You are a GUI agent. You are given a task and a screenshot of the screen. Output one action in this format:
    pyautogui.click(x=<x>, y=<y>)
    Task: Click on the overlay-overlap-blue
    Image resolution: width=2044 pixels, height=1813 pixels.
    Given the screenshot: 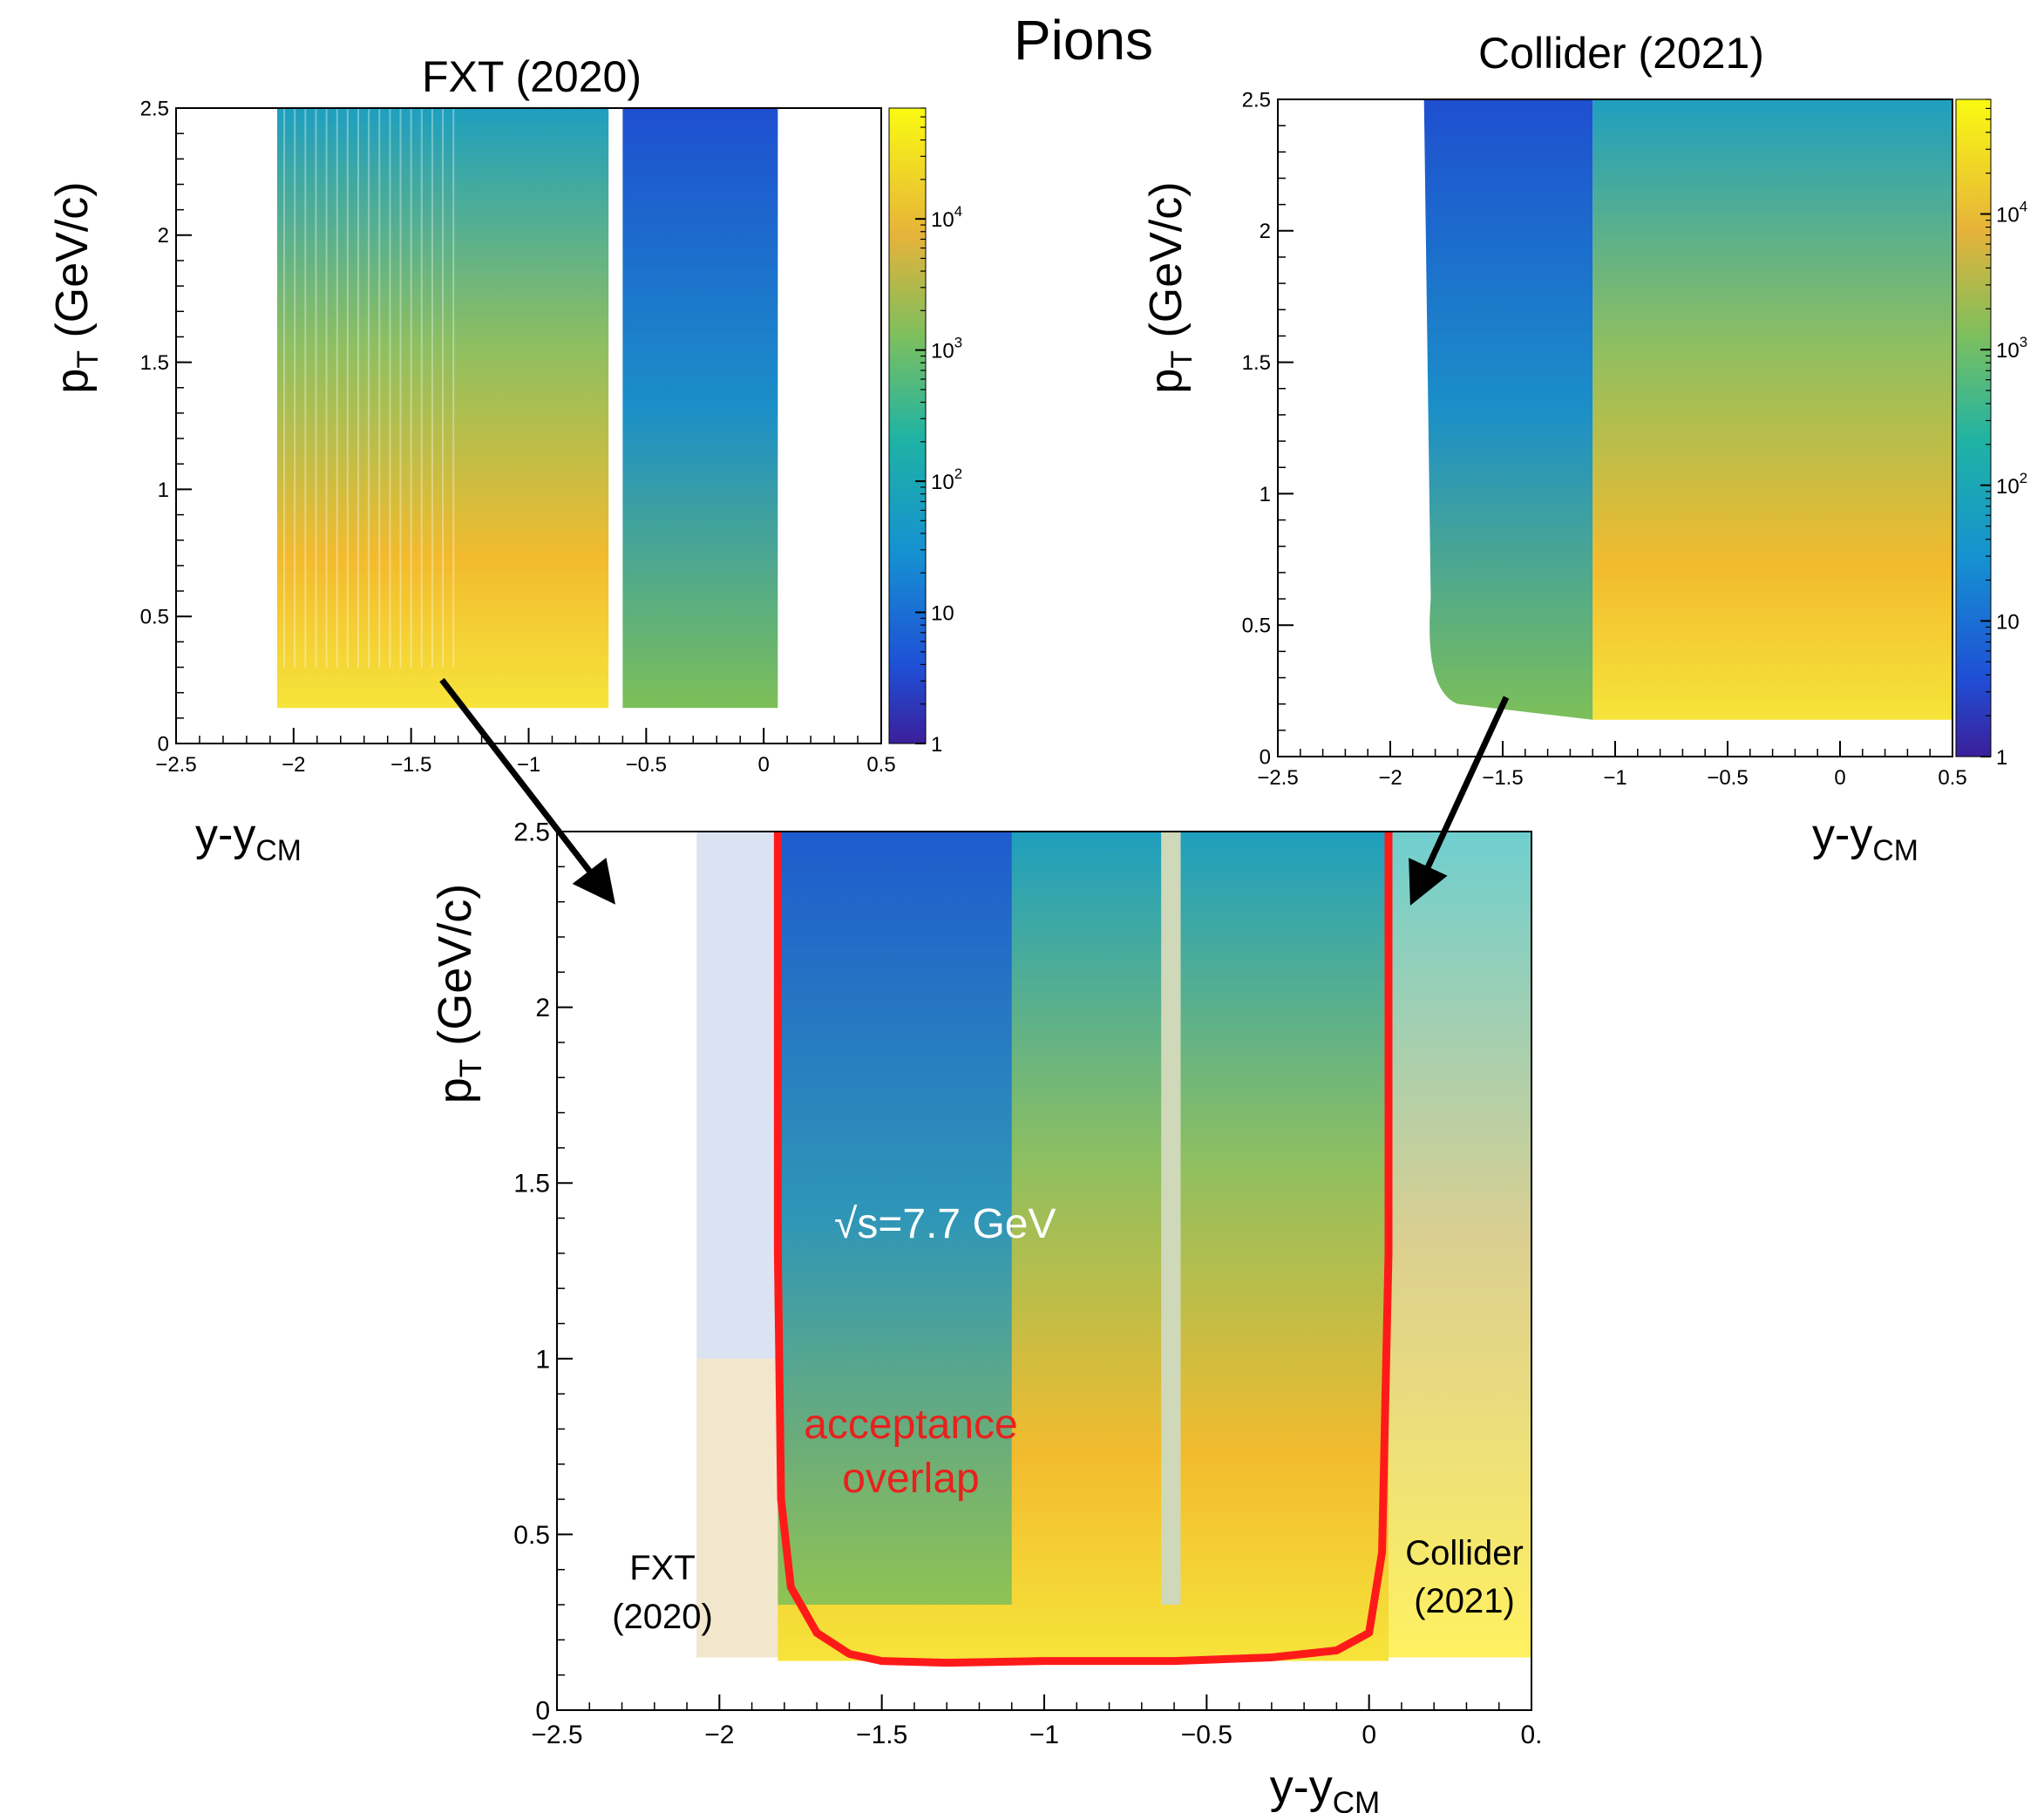 What is the action you would take?
    pyautogui.click(x=895, y=1219)
    